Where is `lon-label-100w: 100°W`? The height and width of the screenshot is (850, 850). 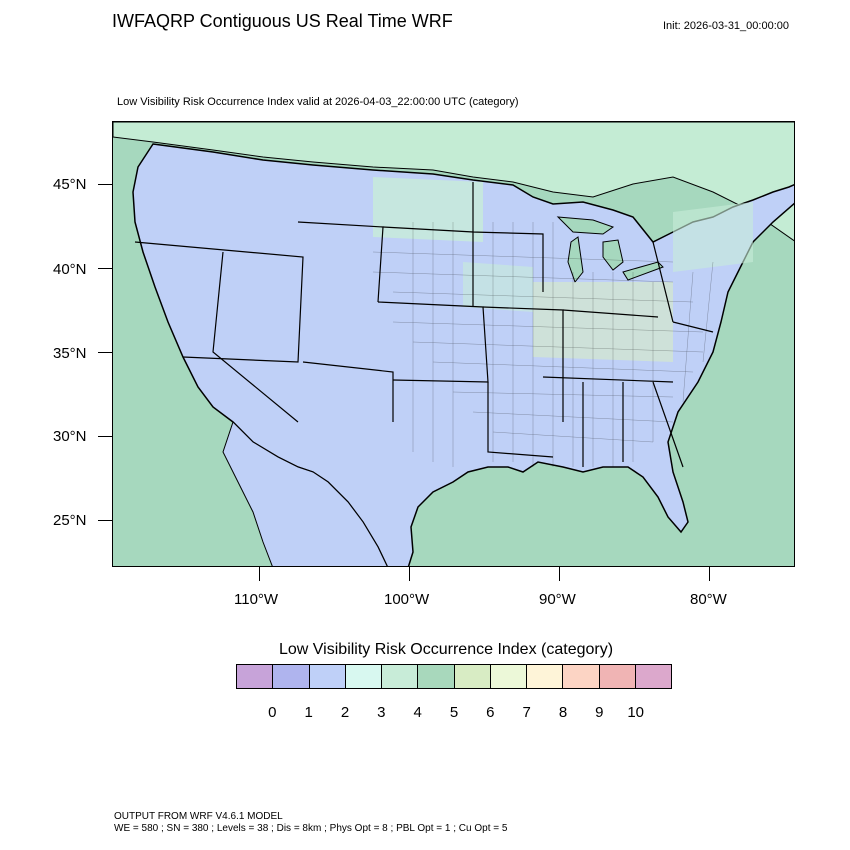 lon-label-100w: 100°W is located at coordinates (407, 599).